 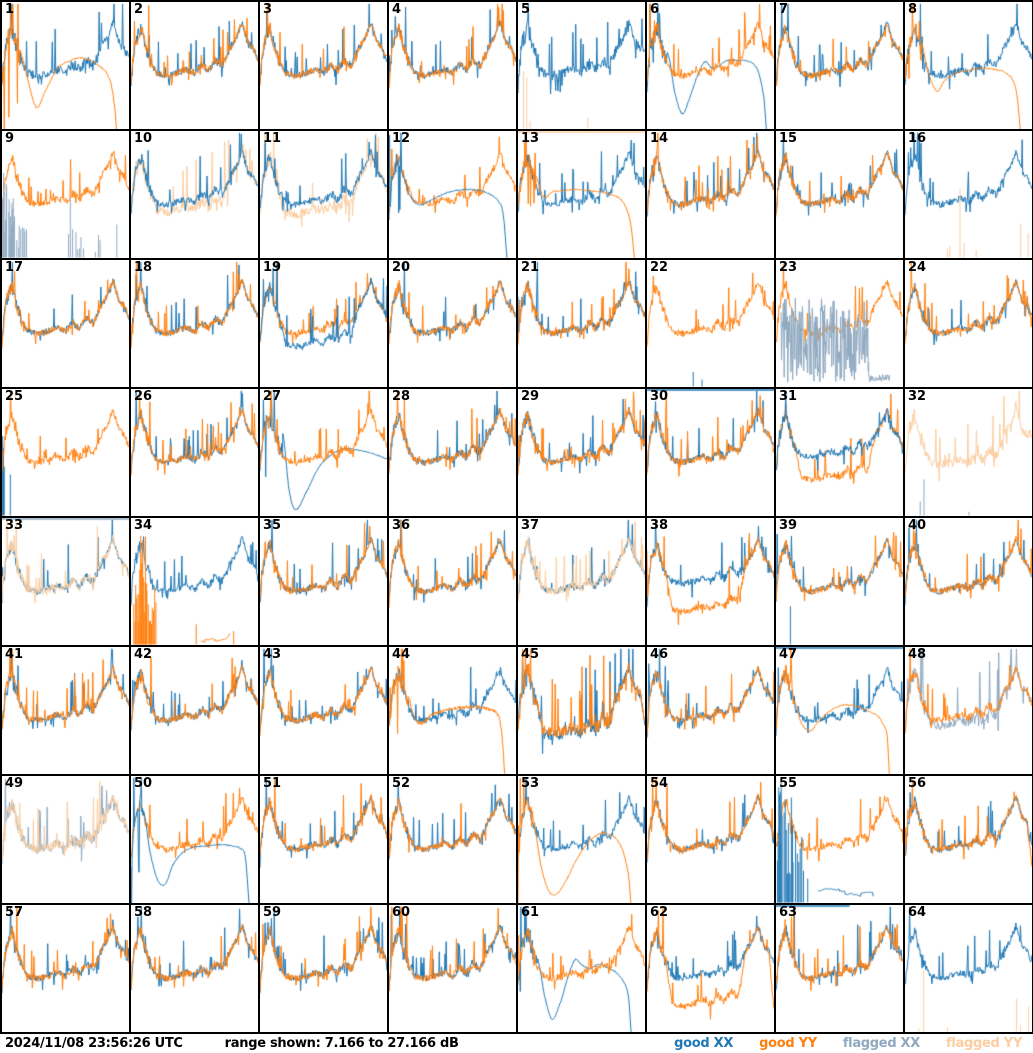 I want to click on panel-number: 11, so click(x=272, y=138).